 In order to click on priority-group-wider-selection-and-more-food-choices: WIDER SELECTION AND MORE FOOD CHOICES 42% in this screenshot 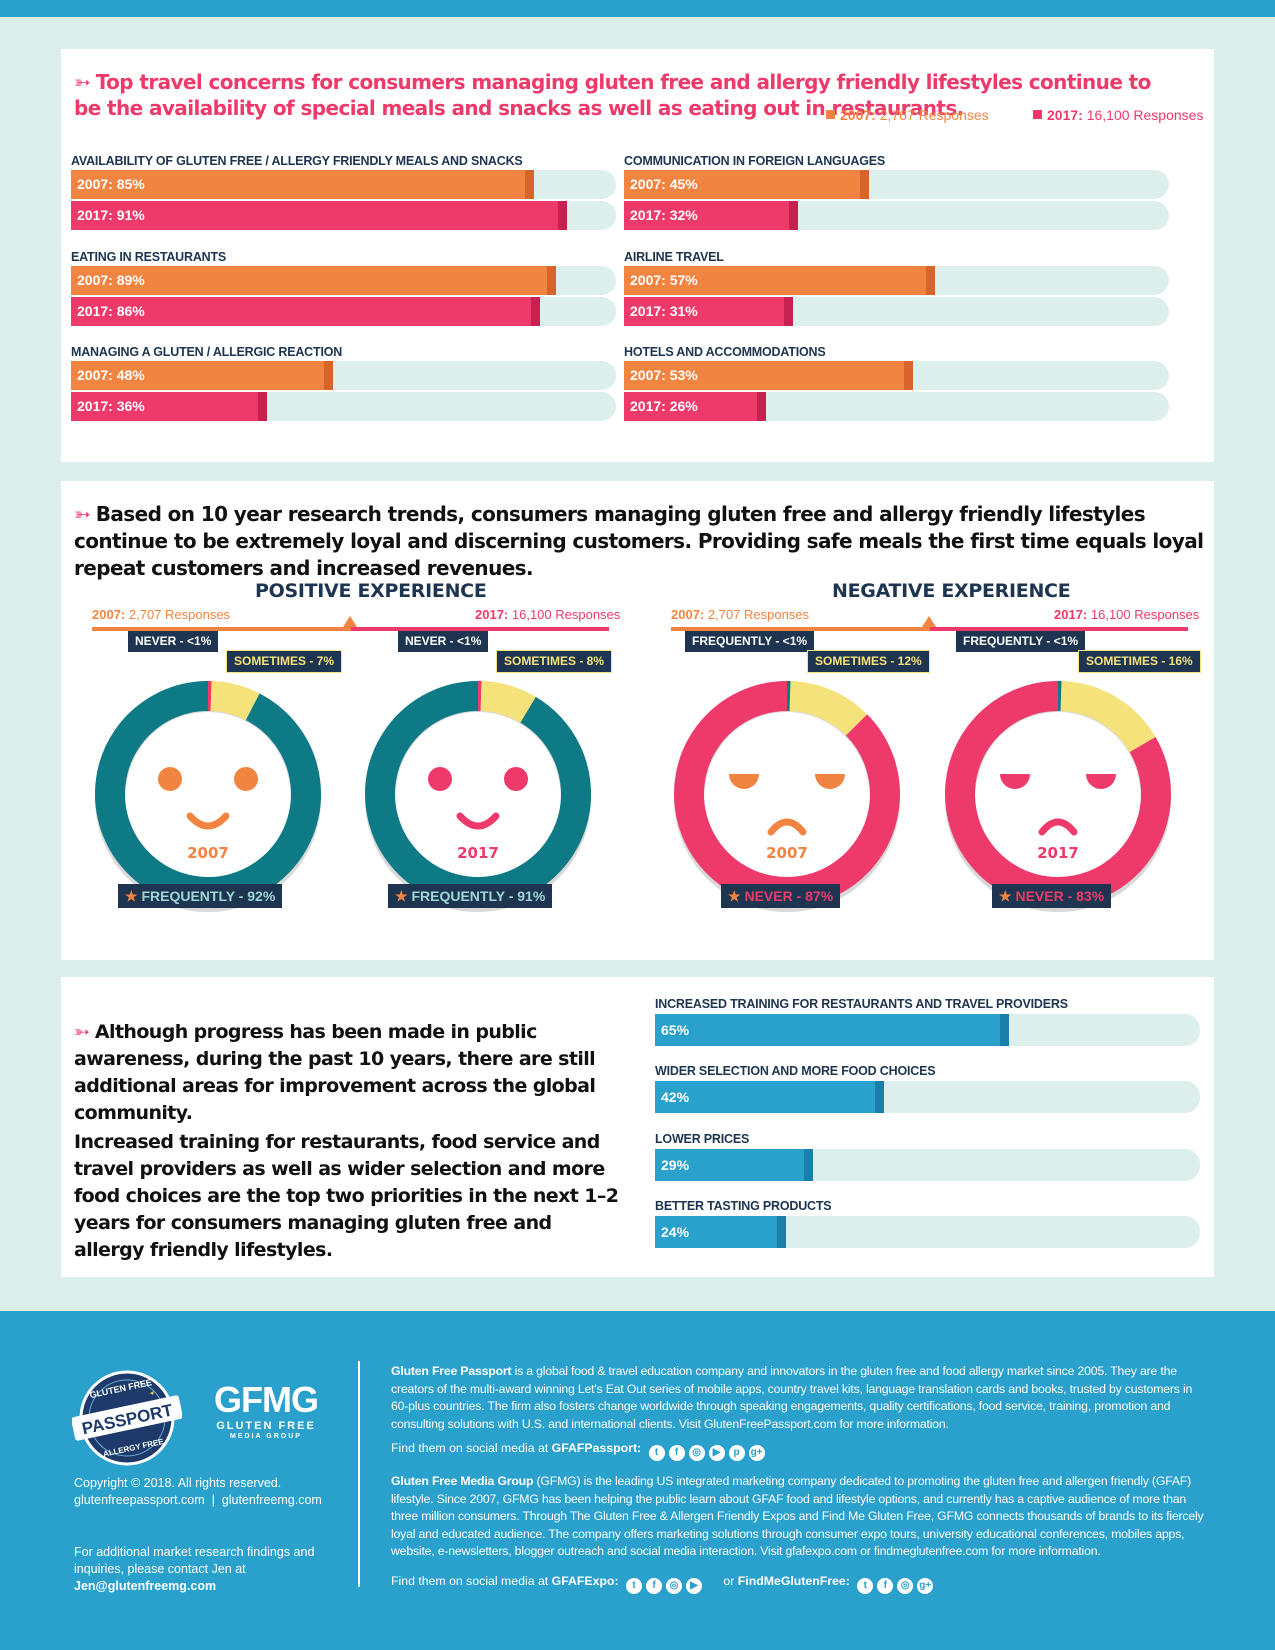, I will do `click(927, 1088)`.